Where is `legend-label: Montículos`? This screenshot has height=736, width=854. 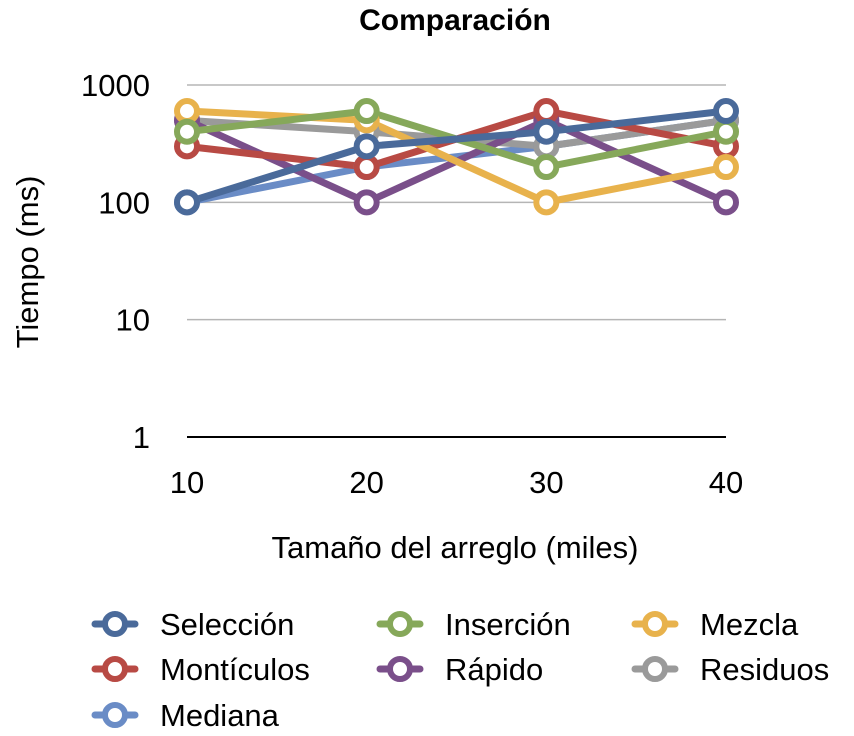
legend-label: Montículos is located at coordinates (235, 669).